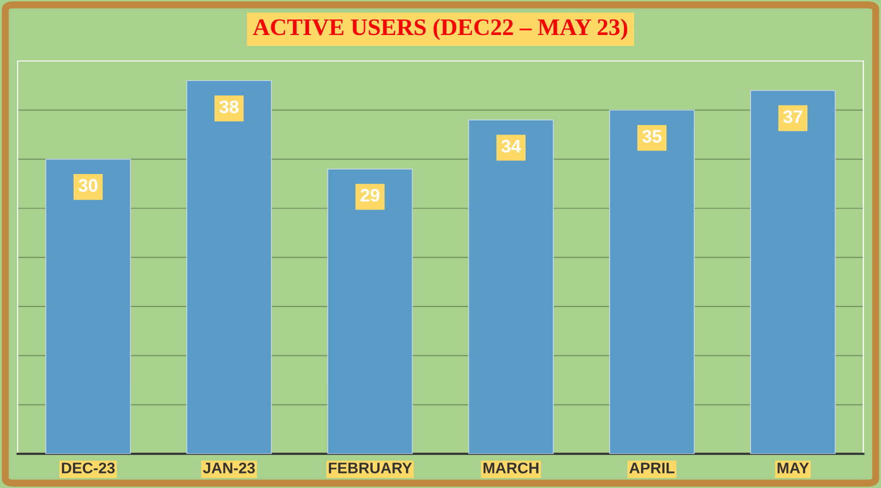  I want to click on data-label: 38, so click(229, 107).